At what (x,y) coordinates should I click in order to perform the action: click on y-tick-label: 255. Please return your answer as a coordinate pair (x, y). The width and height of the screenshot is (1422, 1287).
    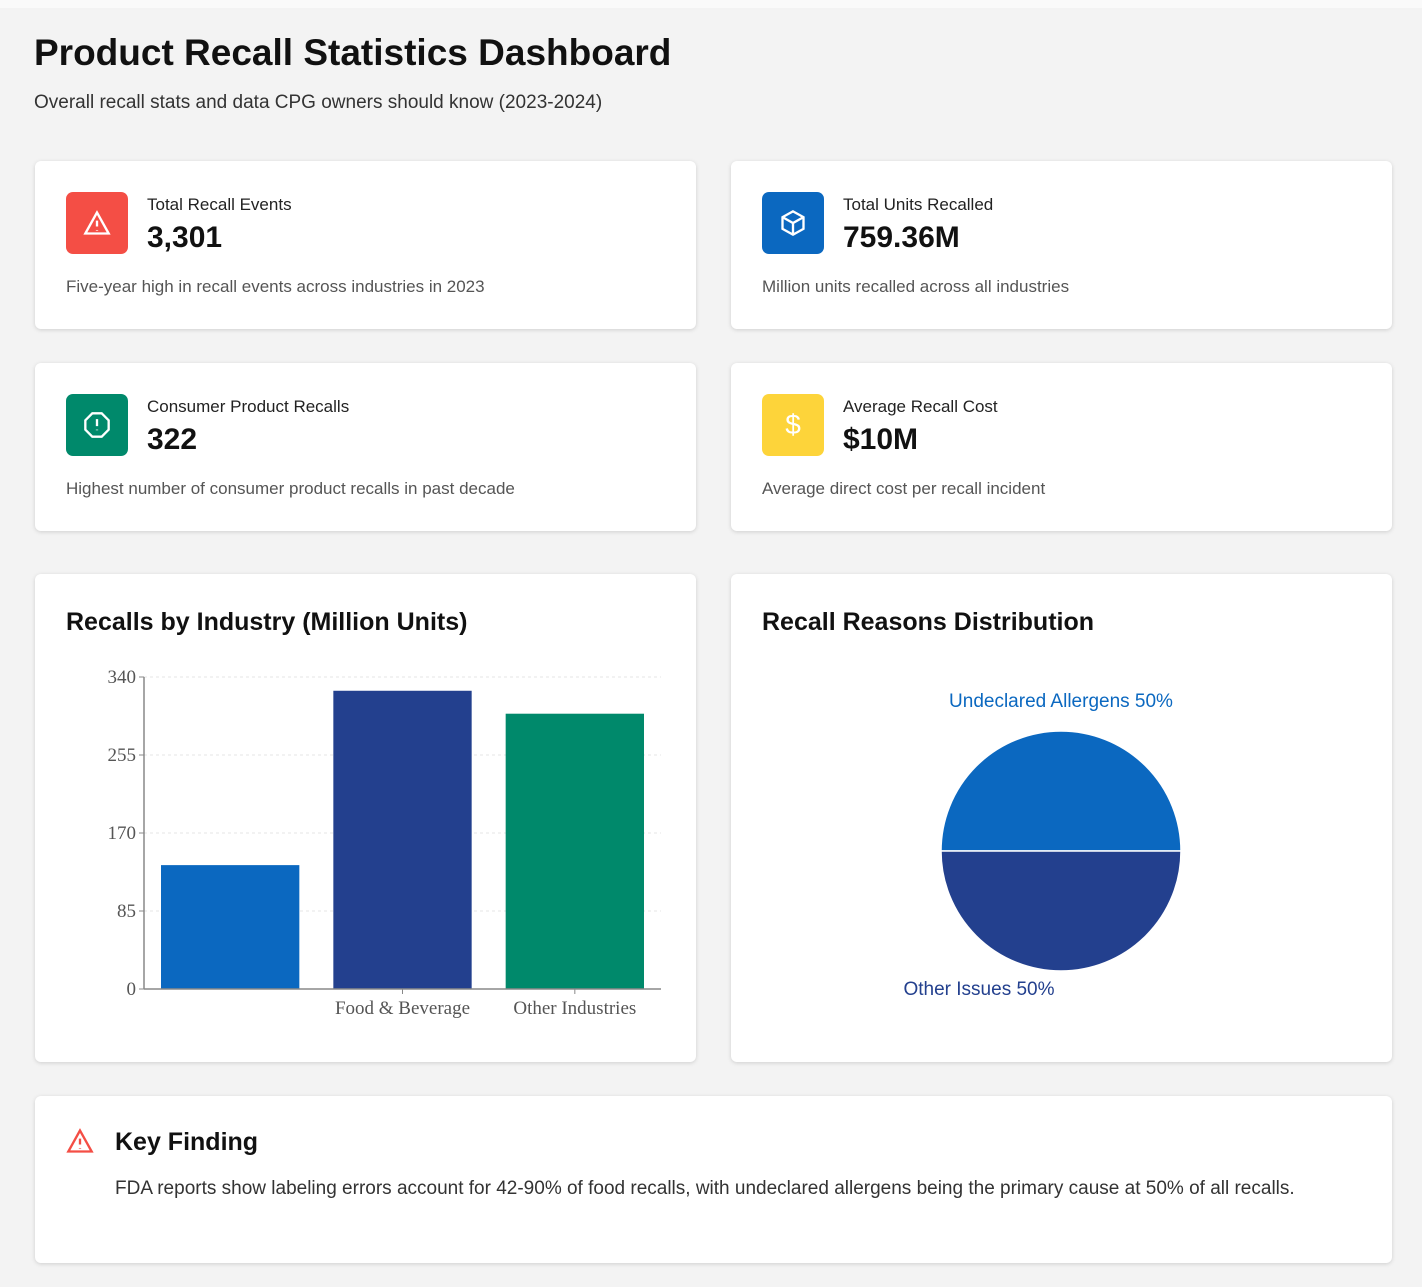
    Looking at the image, I should click on (122, 755).